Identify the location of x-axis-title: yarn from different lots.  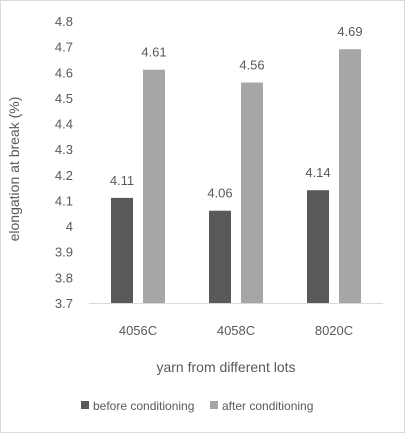
(225, 367).